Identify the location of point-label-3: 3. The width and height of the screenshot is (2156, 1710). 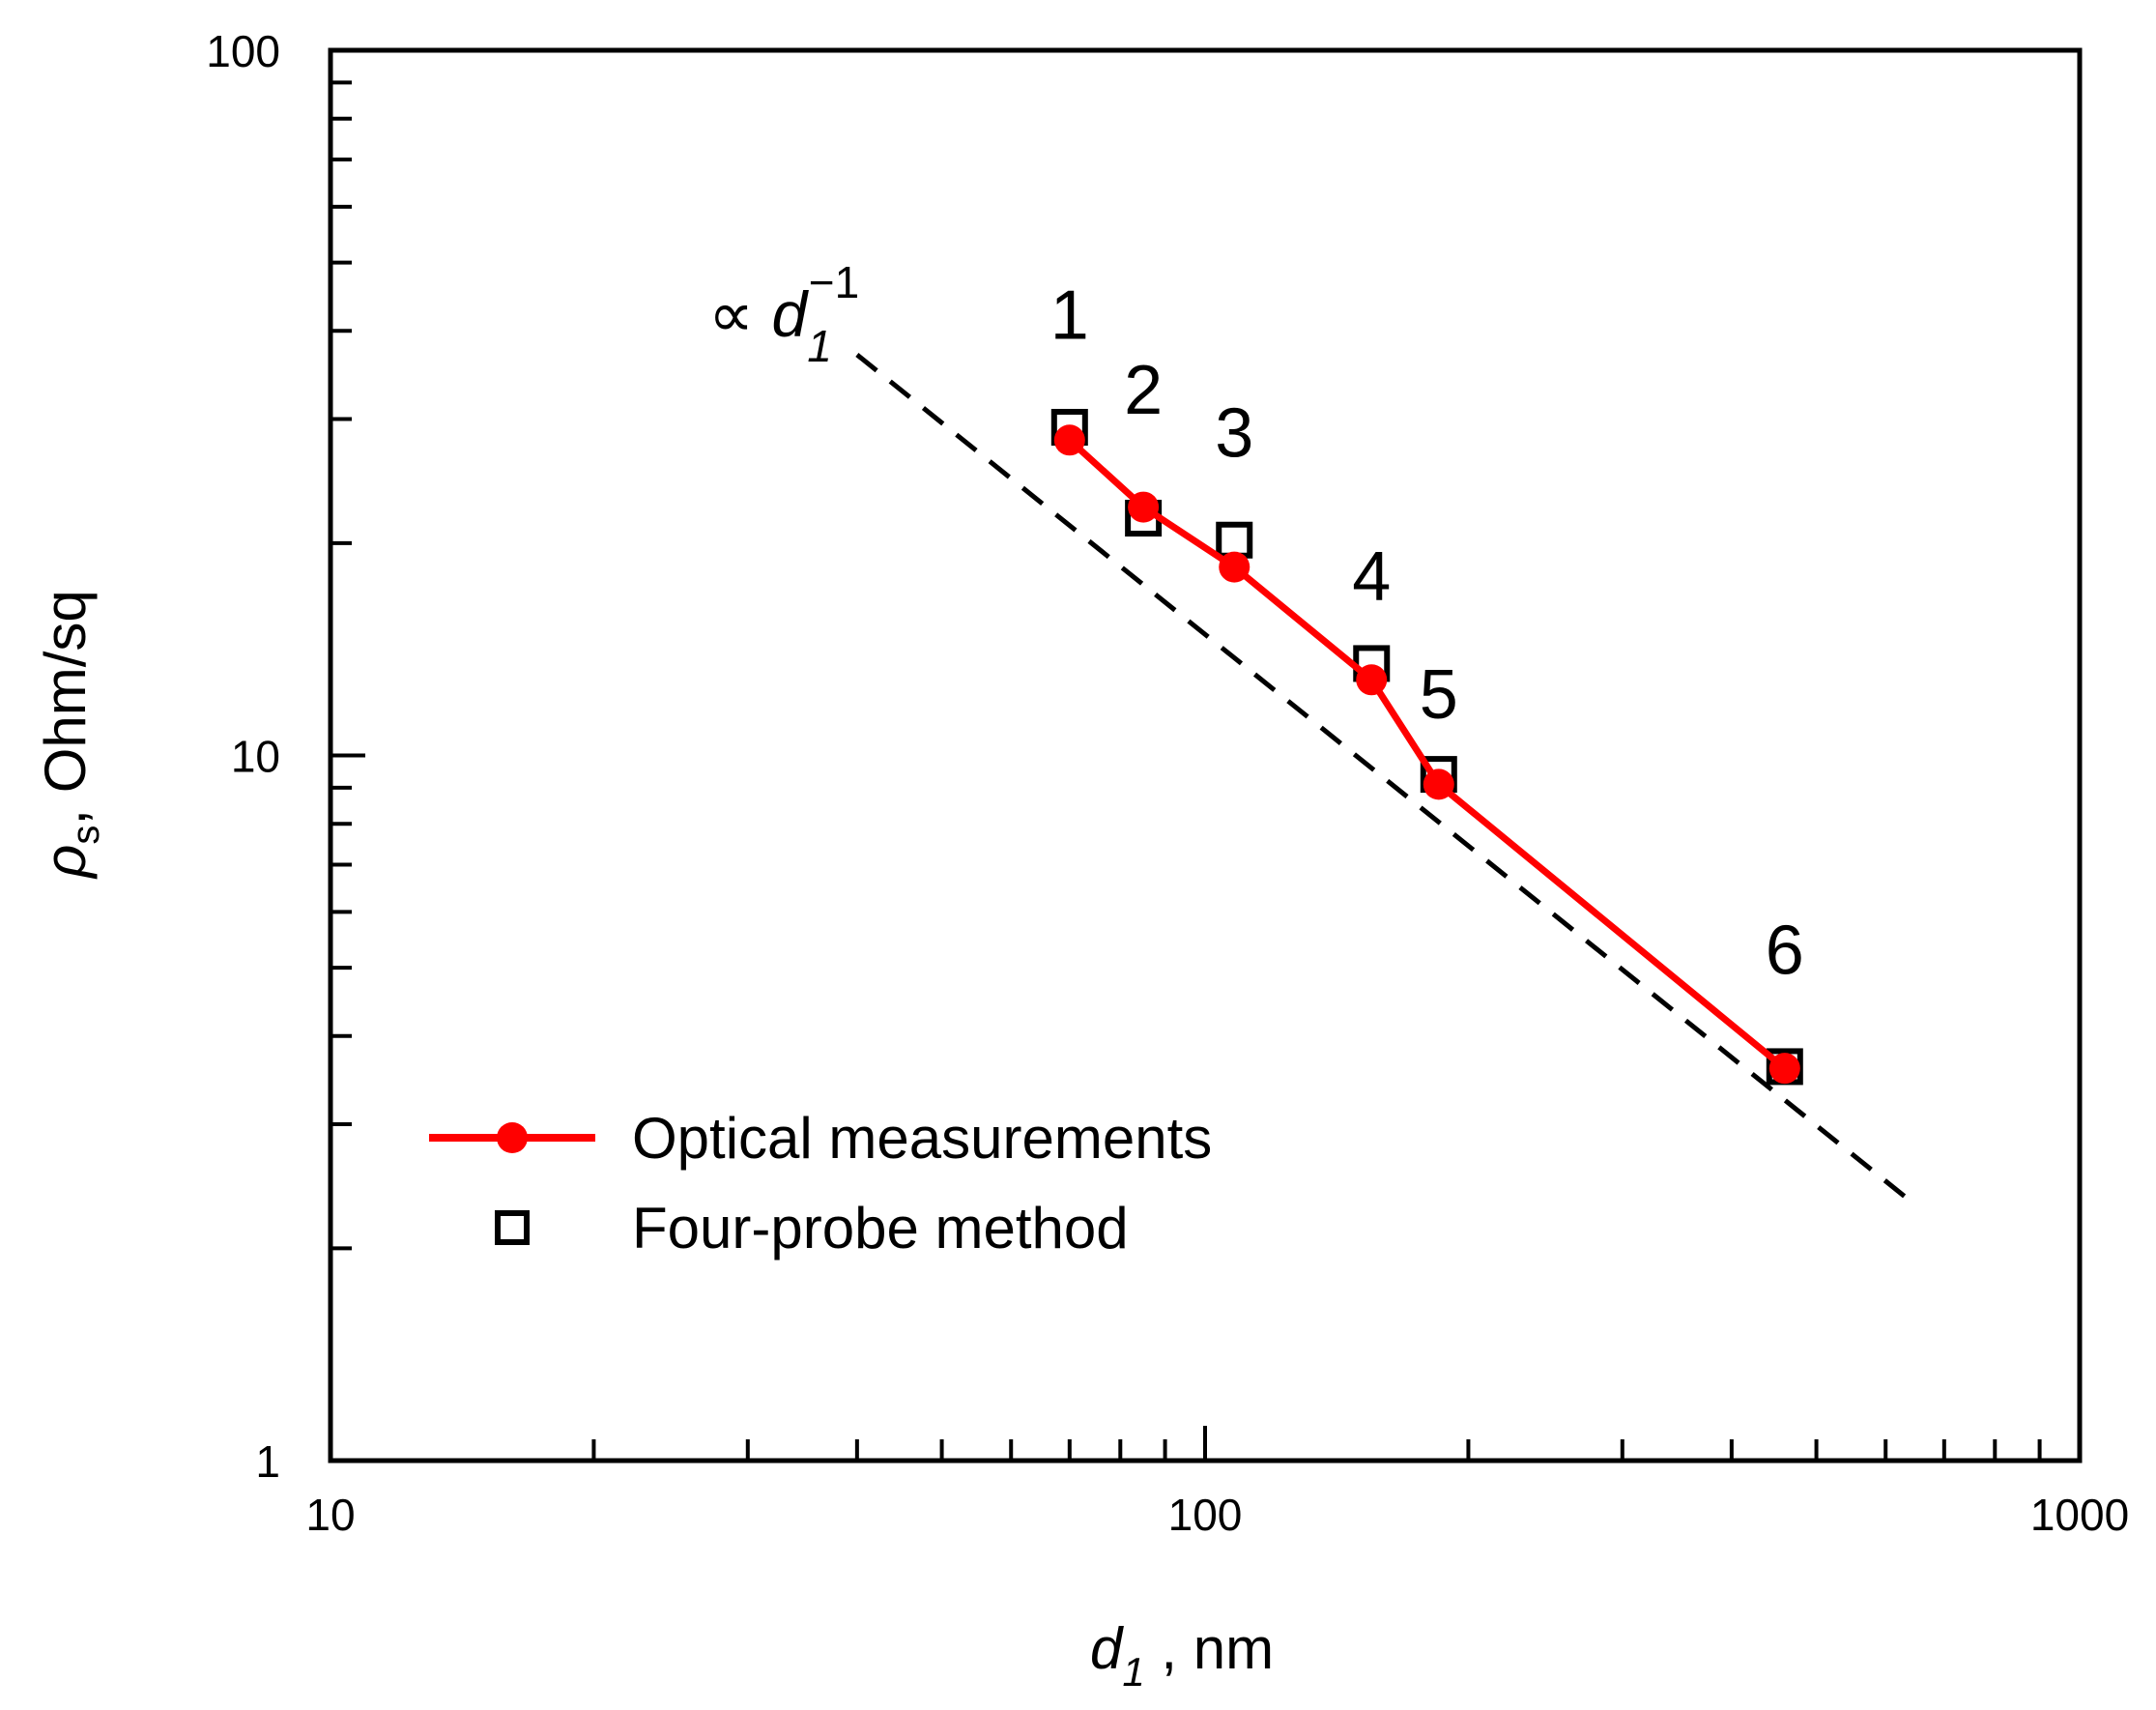
(1234, 434).